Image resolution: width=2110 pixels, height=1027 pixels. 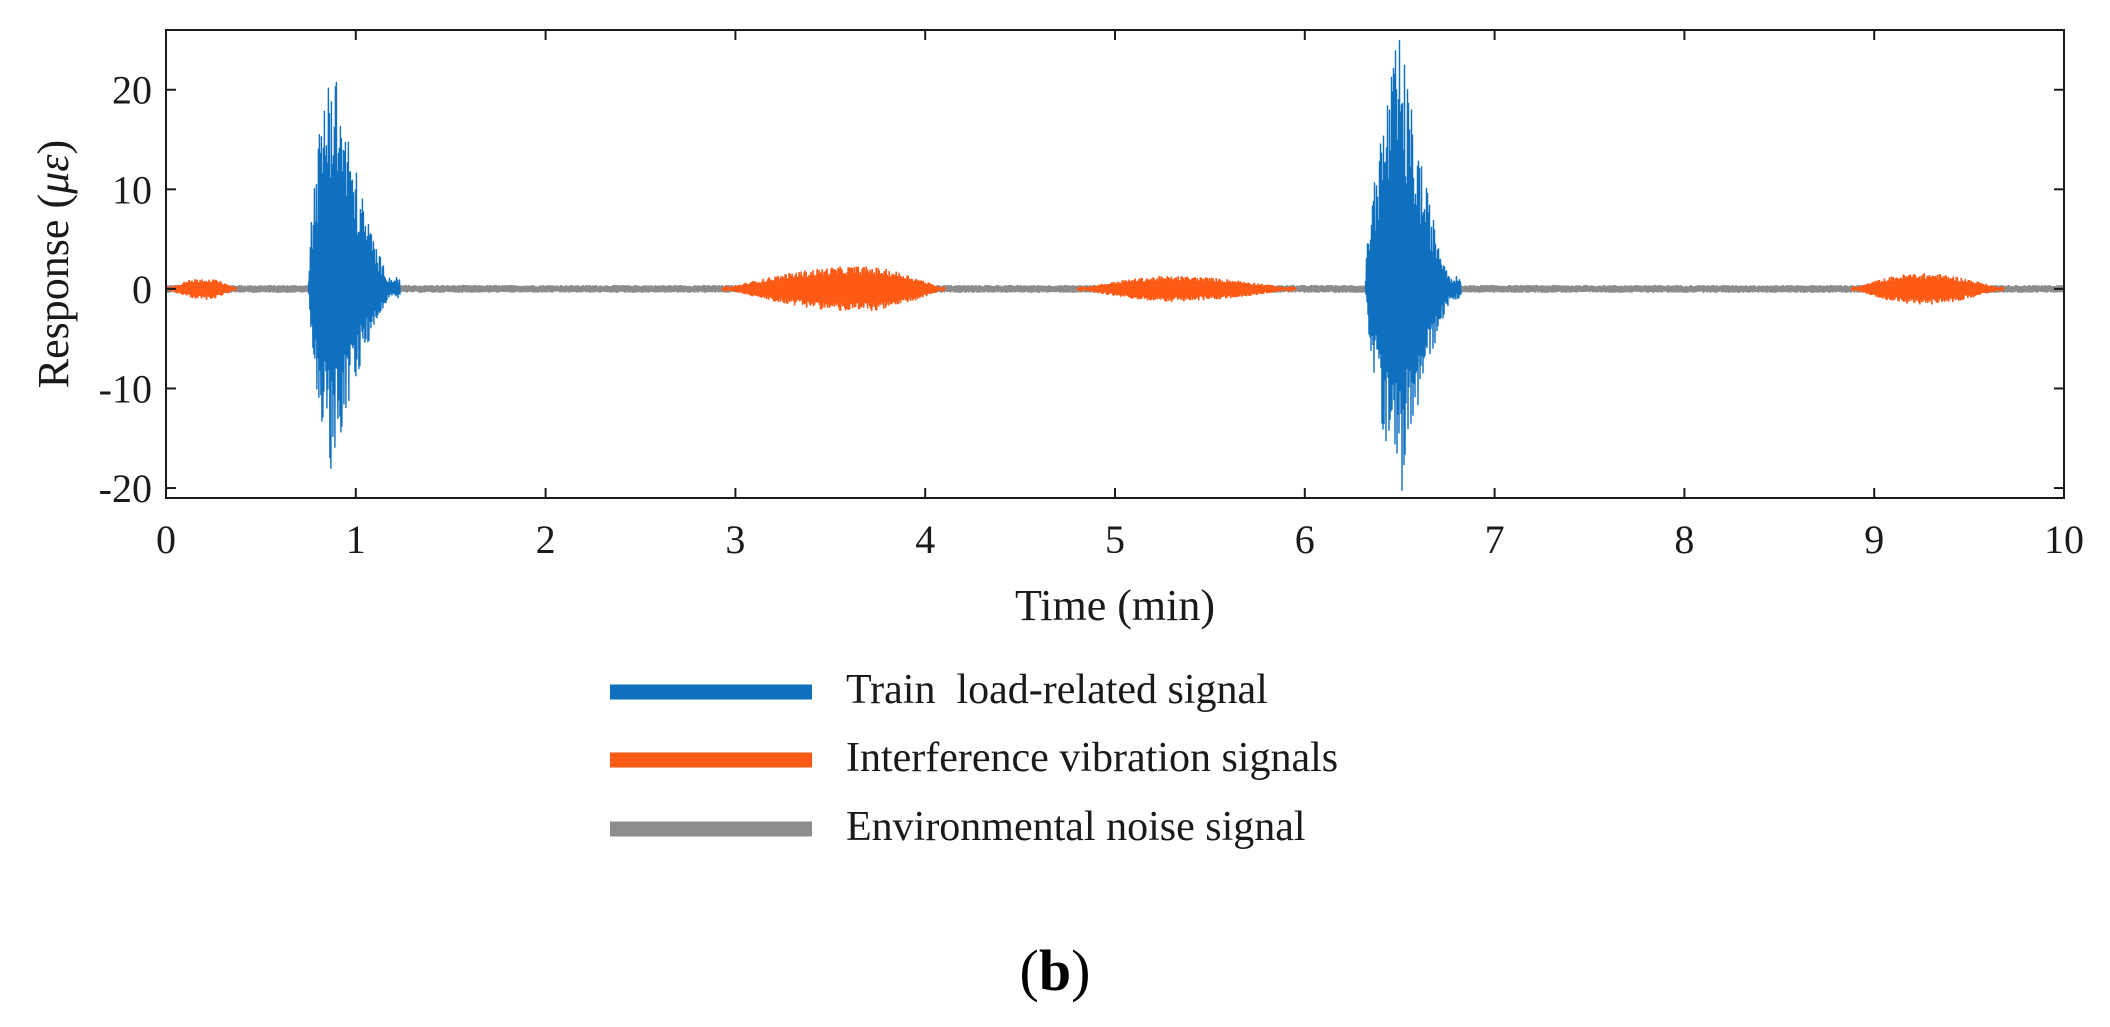 I want to click on x-tick-label: 4, so click(x=925, y=539).